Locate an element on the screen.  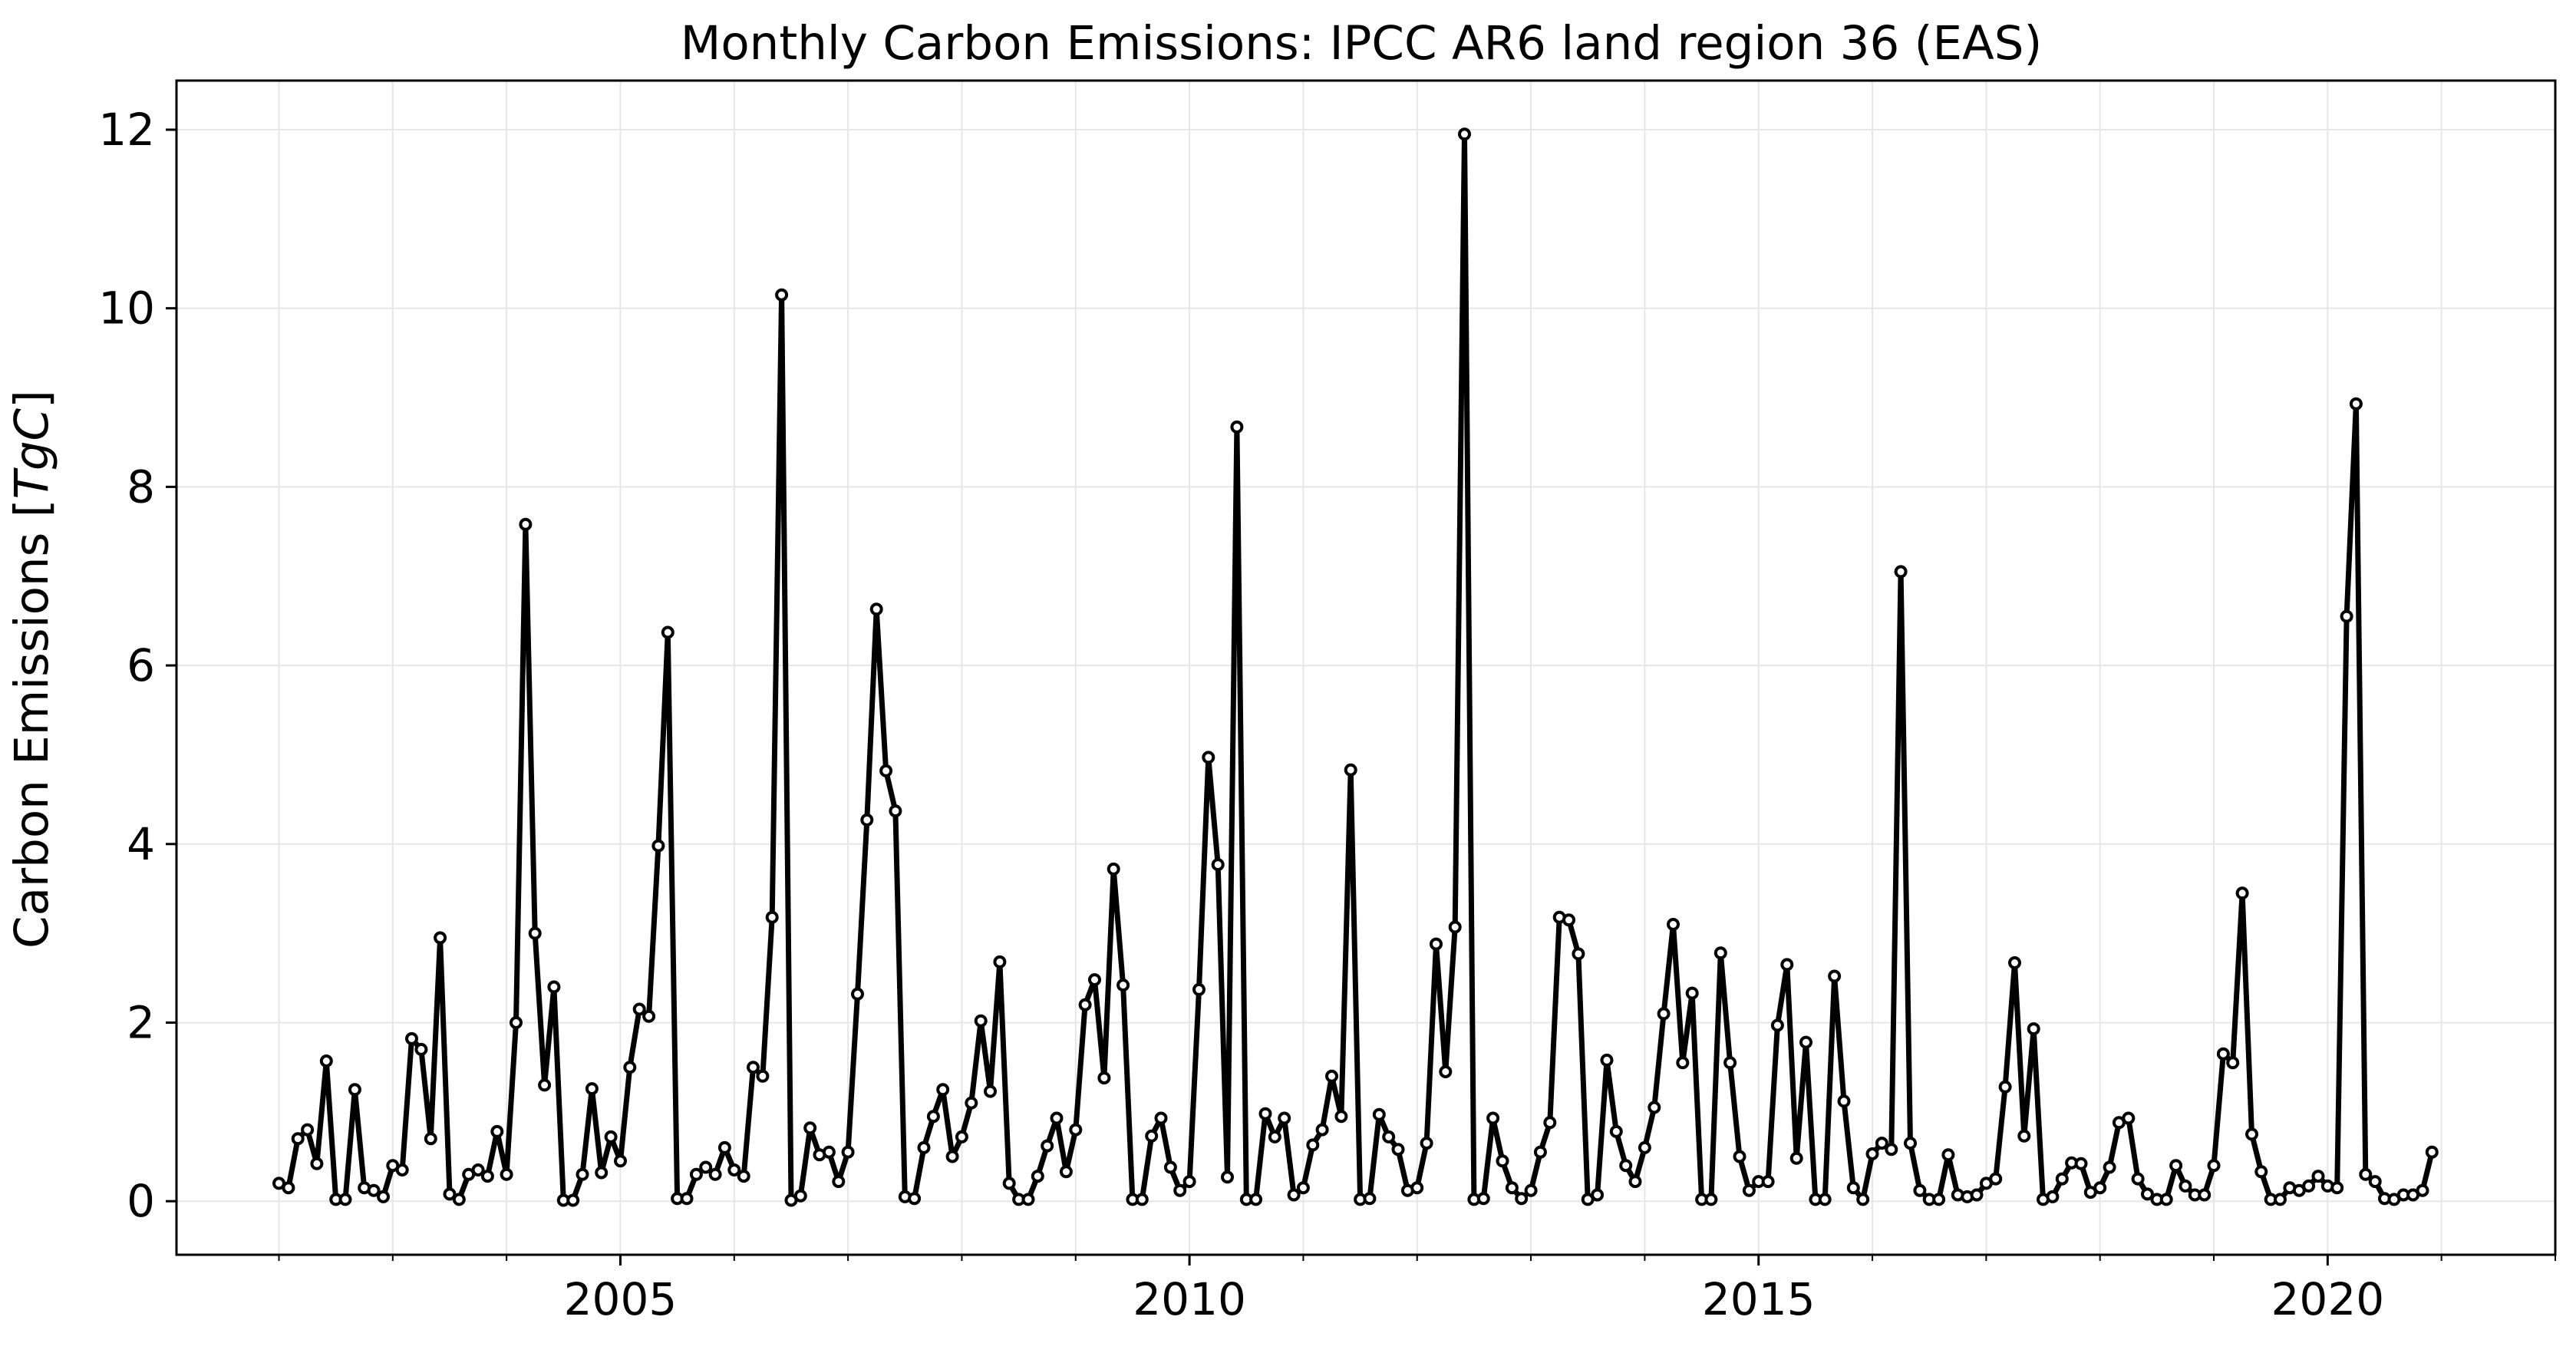
y-axis-label-suffix: ] is located at coordinates (32, 399).